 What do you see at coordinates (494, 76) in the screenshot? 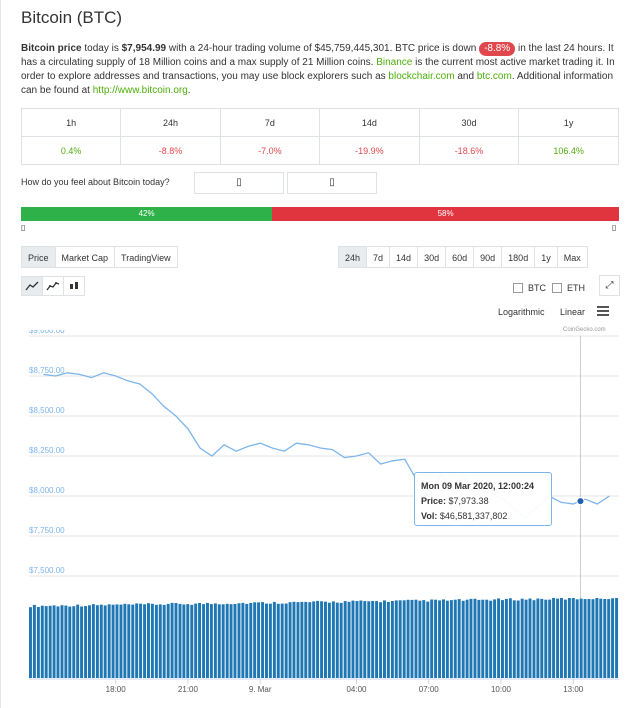
I see `btc-com-link: btc.com` at bounding box center [494, 76].